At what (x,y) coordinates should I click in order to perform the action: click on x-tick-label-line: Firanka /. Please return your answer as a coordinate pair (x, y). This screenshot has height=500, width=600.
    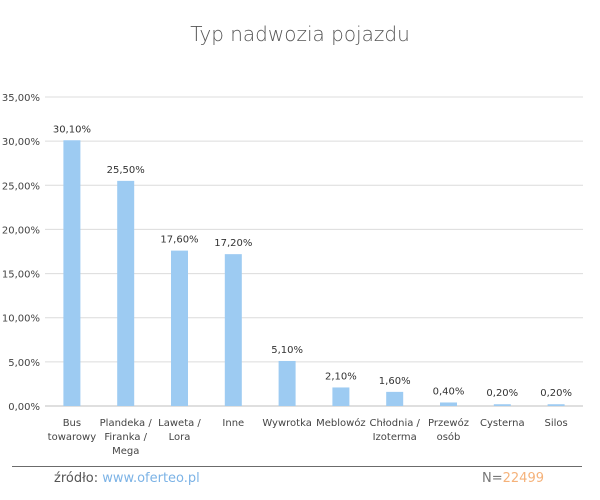
    Looking at the image, I should click on (125, 437).